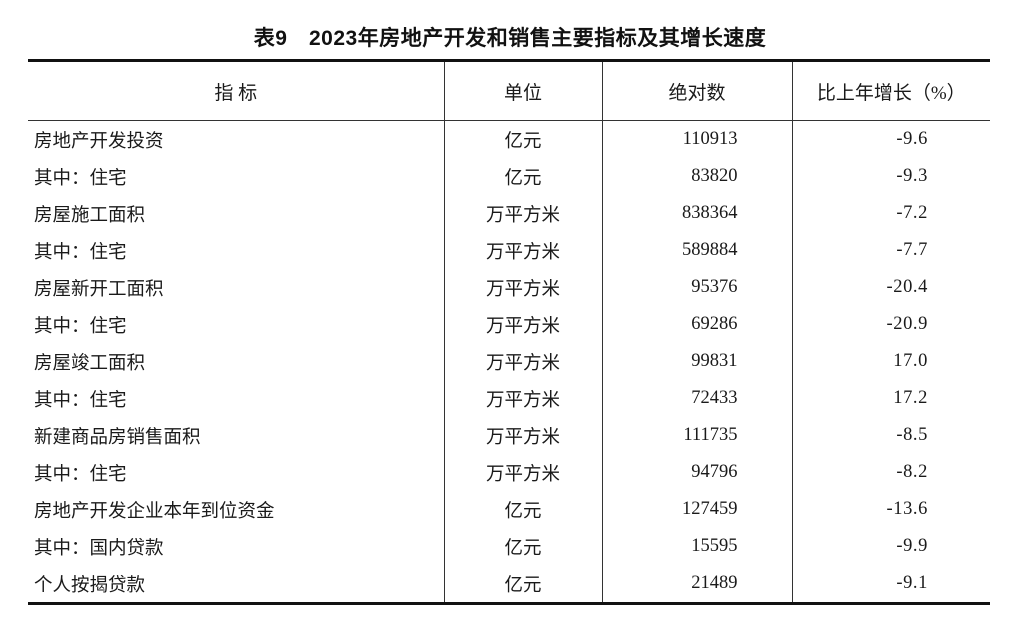 The height and width of the screenshot is (631, 1020). I want to click on table-row: 新建商品房销售面积 万平方米 111735 -8.5, so click(509, 435).